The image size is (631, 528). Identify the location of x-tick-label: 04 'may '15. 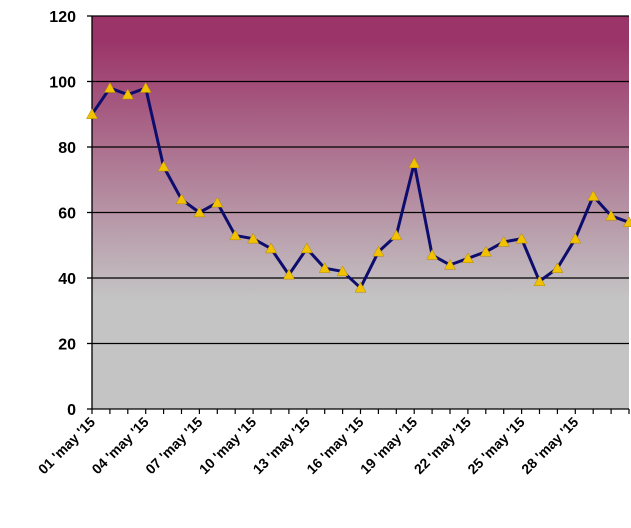
(120, 446).